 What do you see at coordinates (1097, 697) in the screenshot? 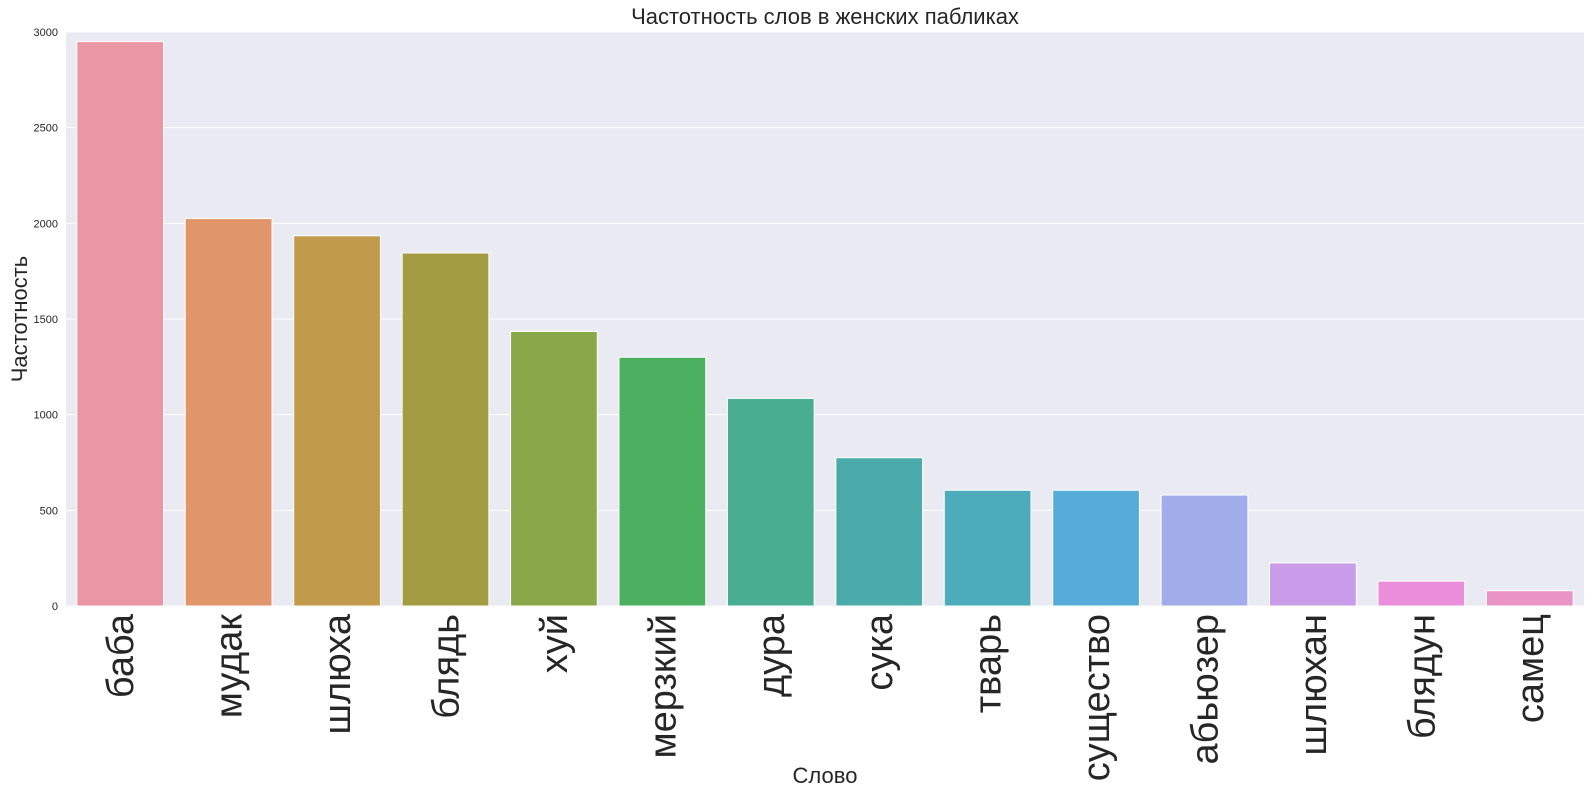
I see `x-tick-label: существо` at bounding box center [1097, 697].